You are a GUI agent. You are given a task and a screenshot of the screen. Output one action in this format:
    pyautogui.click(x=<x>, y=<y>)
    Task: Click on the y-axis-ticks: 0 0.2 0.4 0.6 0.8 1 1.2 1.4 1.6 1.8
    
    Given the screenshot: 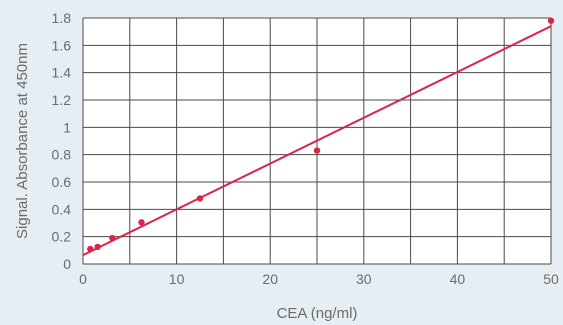 What is the action you would take?
    pyautogui.click(x=62, y=141)
    